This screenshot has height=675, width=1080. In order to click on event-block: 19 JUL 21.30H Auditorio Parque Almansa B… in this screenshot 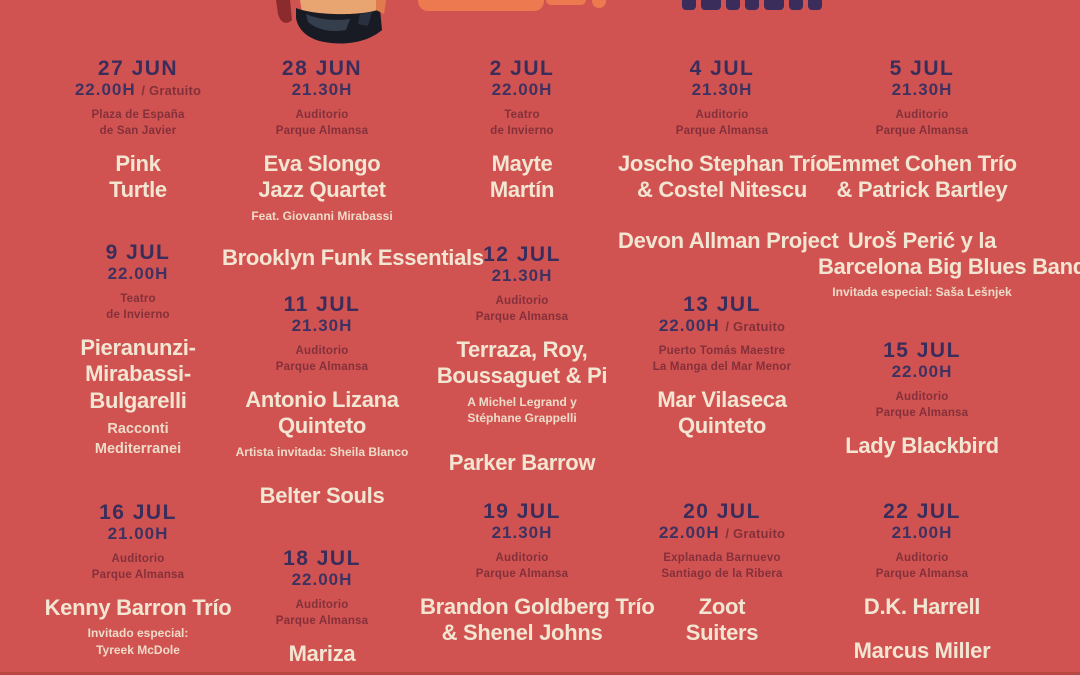, I will do `click(537, 573)`.